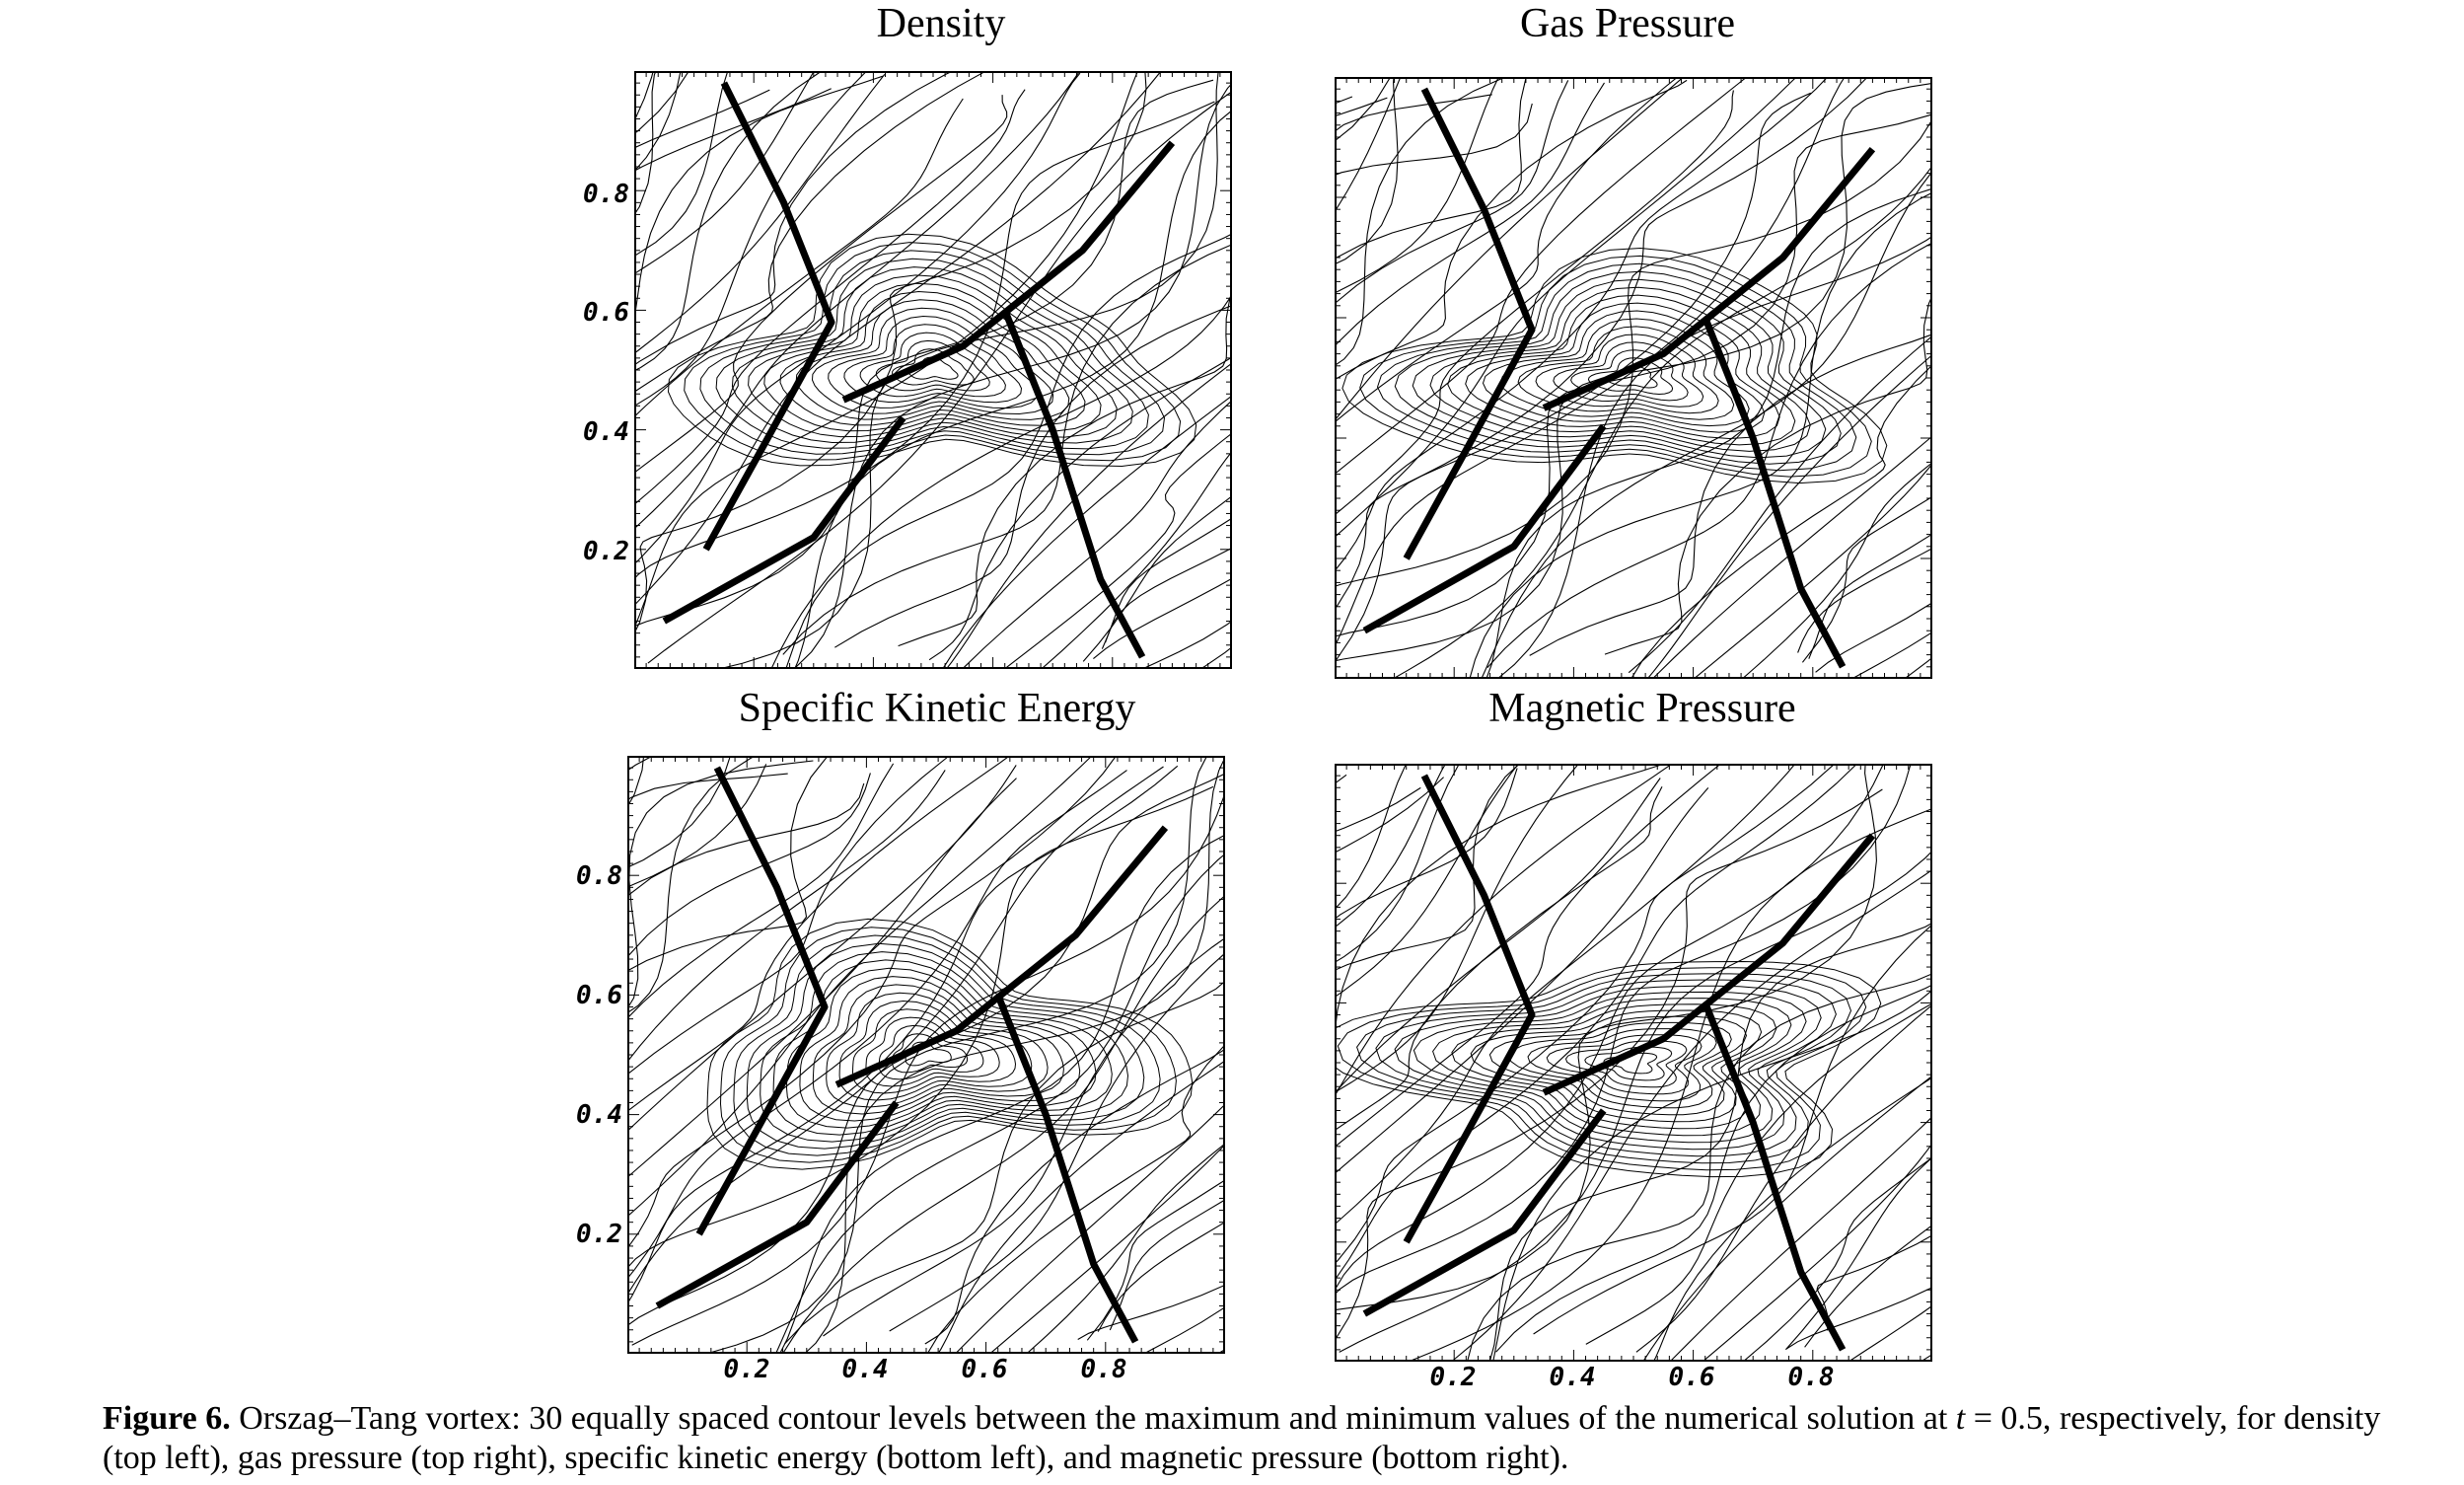 Image resolution: width=2464 pixels, height=1485 pixels. What do you see at coordinates (941, 23) in the screenshot?
I see `panel-title-density: Density` at bounding box center [941, 23].